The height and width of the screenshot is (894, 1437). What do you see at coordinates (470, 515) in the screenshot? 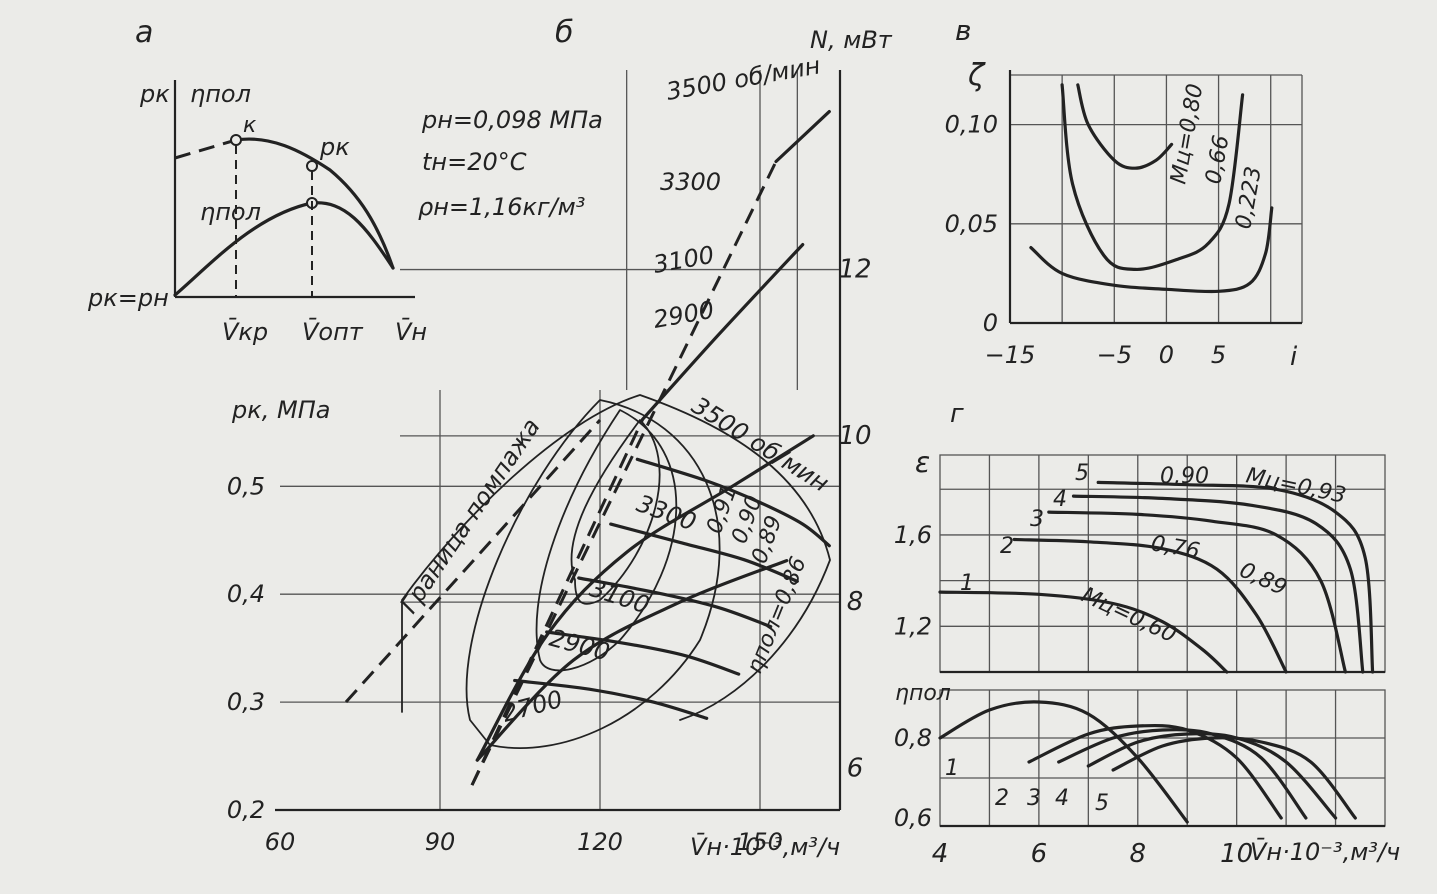
I see `surge-label: Граница помпажа` at bounding box center [470, 515].